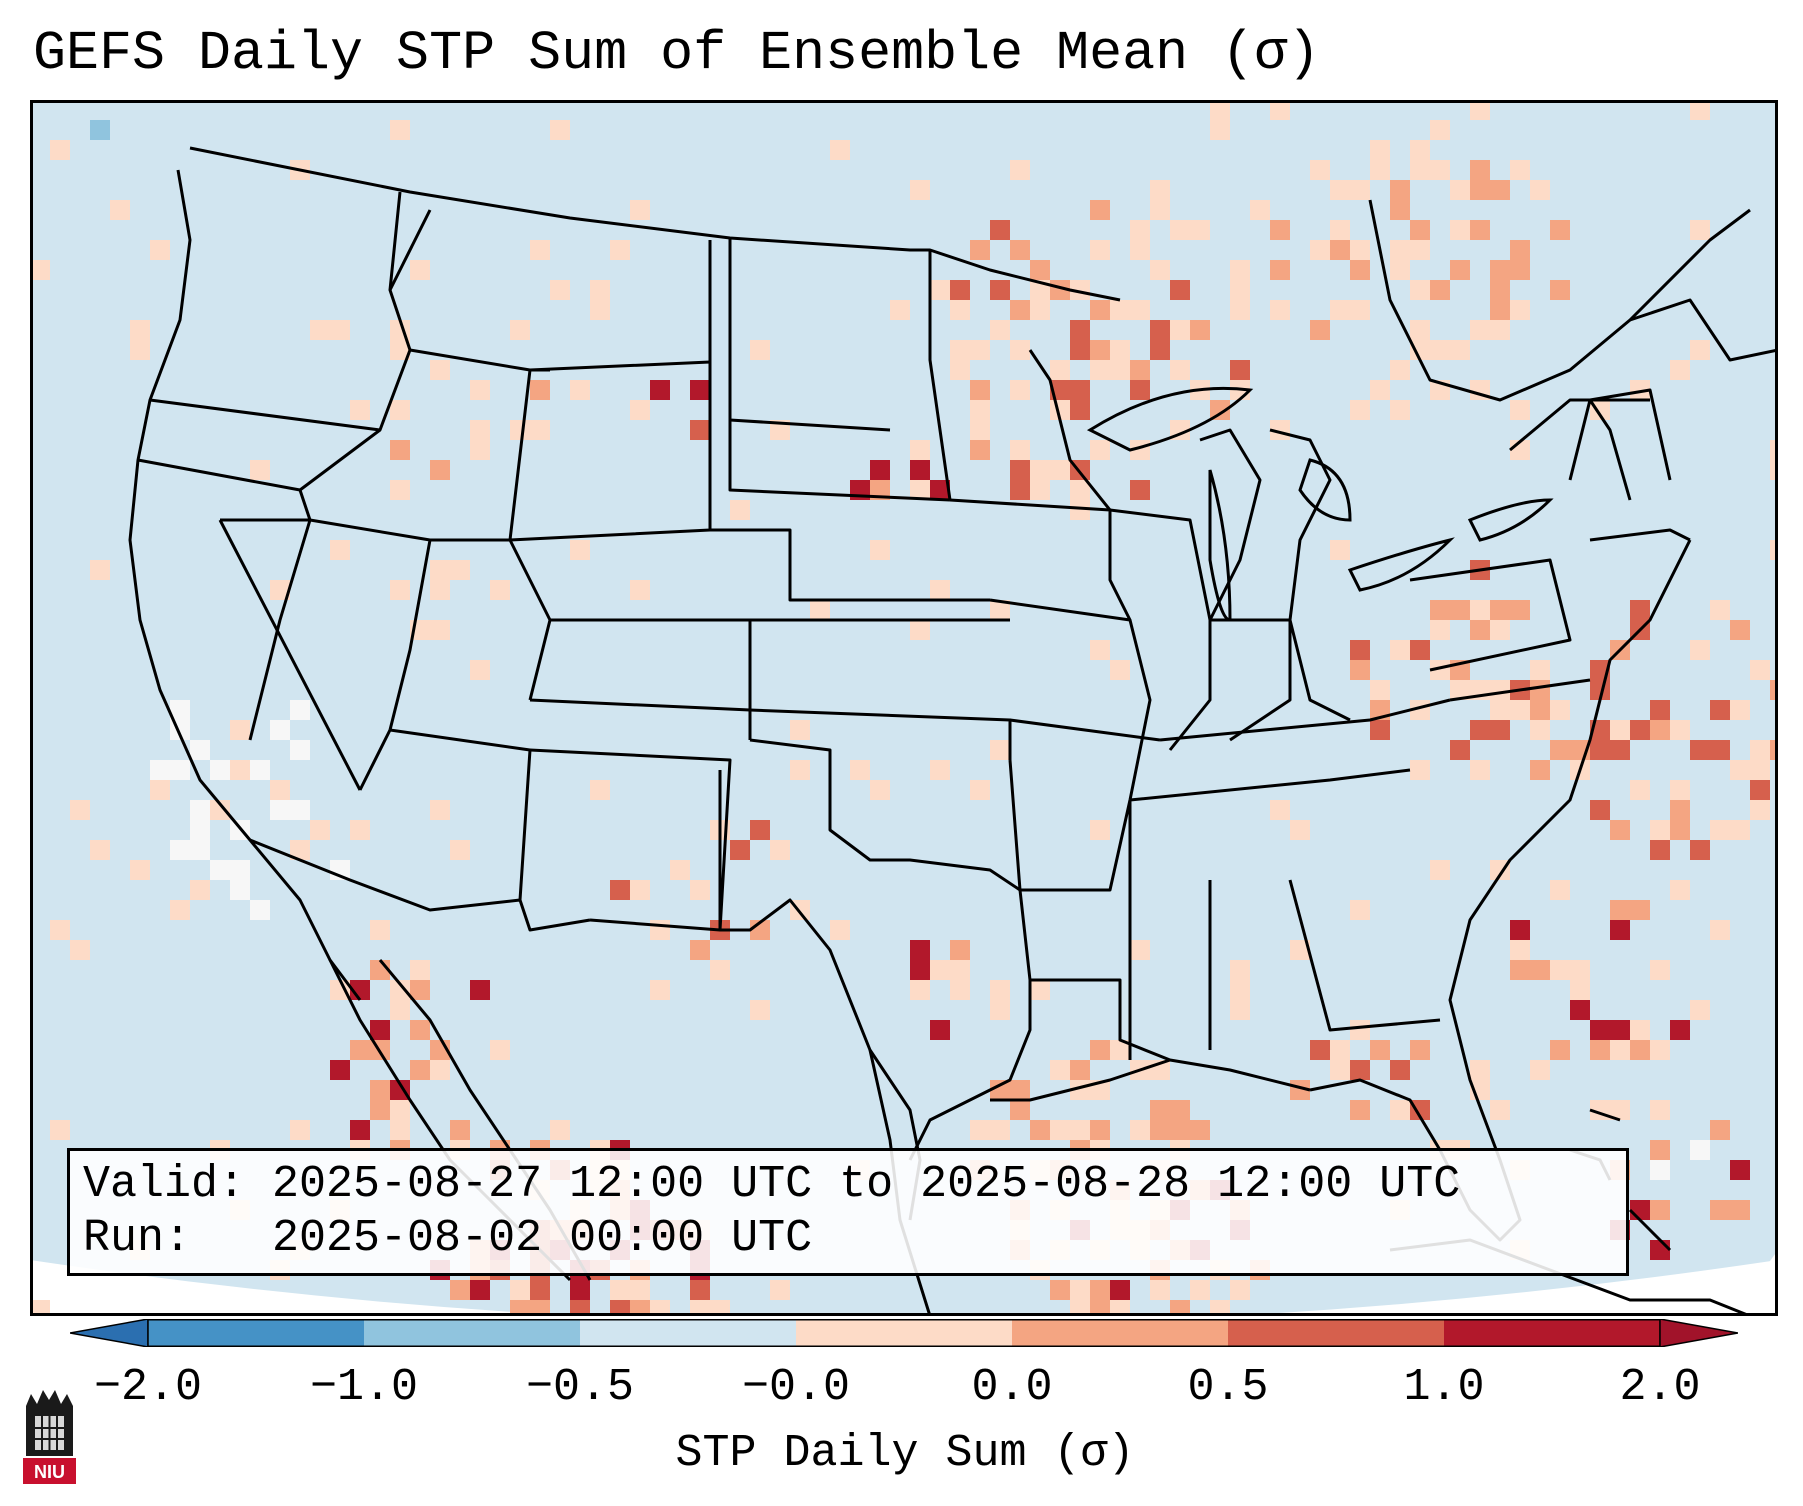  I want to click on map-title: GEFS Daily STP Sum of Ensemble Mean (σ), so click(677, 53).